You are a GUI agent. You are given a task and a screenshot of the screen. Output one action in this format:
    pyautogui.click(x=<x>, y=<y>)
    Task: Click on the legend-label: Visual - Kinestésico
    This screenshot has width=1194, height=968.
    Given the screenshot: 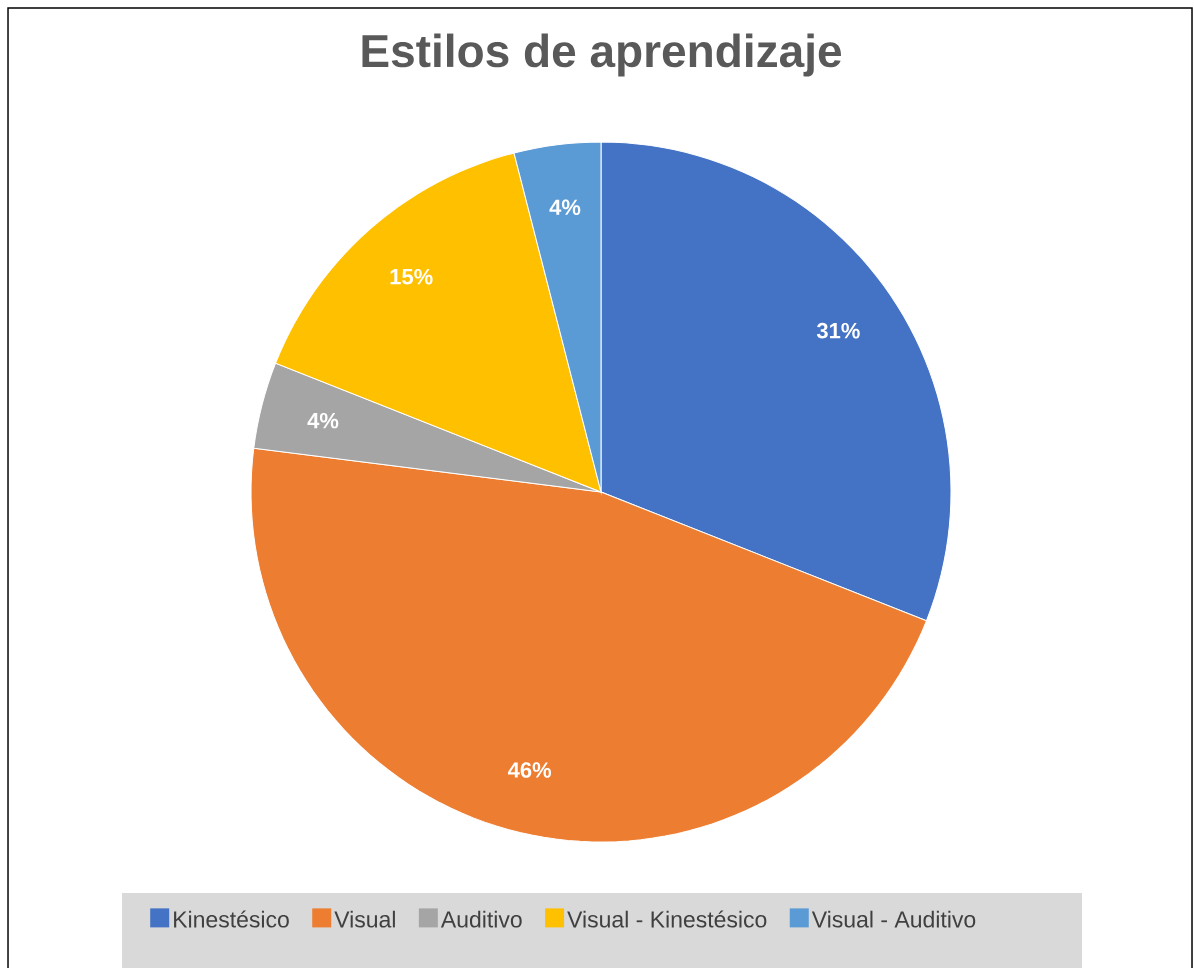 What is the action you would take?
    pyautogui.click(x=667, y=919)
    